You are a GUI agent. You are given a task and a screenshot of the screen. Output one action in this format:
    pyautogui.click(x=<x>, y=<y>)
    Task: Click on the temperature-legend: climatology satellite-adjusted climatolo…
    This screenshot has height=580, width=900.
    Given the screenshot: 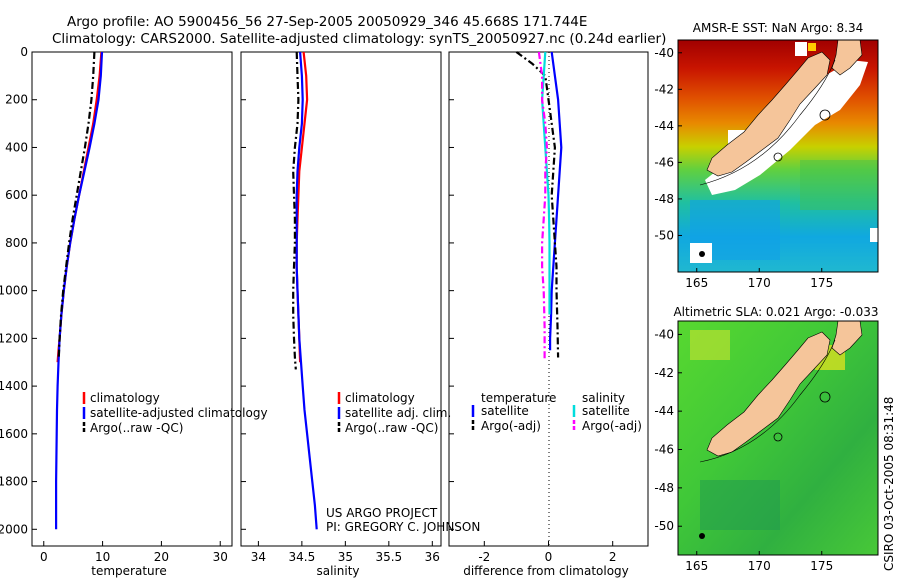 What is the action you would take?
    pyautogui.click(x=175, y=413)
    